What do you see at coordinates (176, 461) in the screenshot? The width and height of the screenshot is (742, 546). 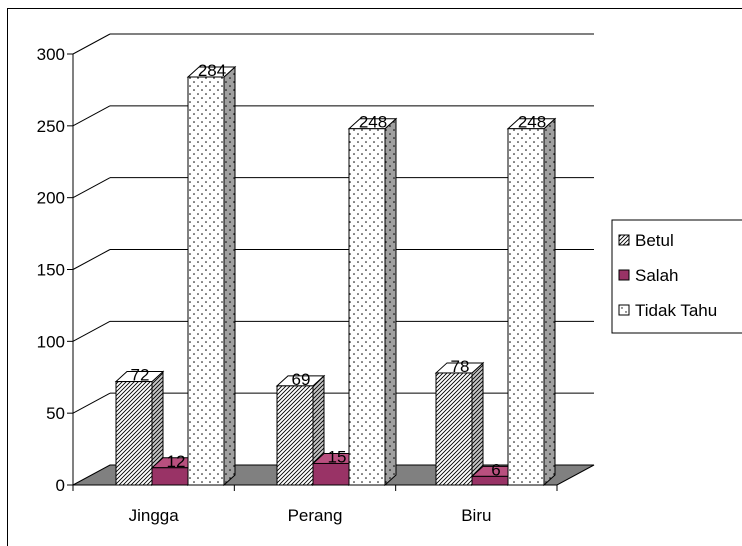 I see `data-label-salah-jingga: 12` at bounding box center [176, 461].